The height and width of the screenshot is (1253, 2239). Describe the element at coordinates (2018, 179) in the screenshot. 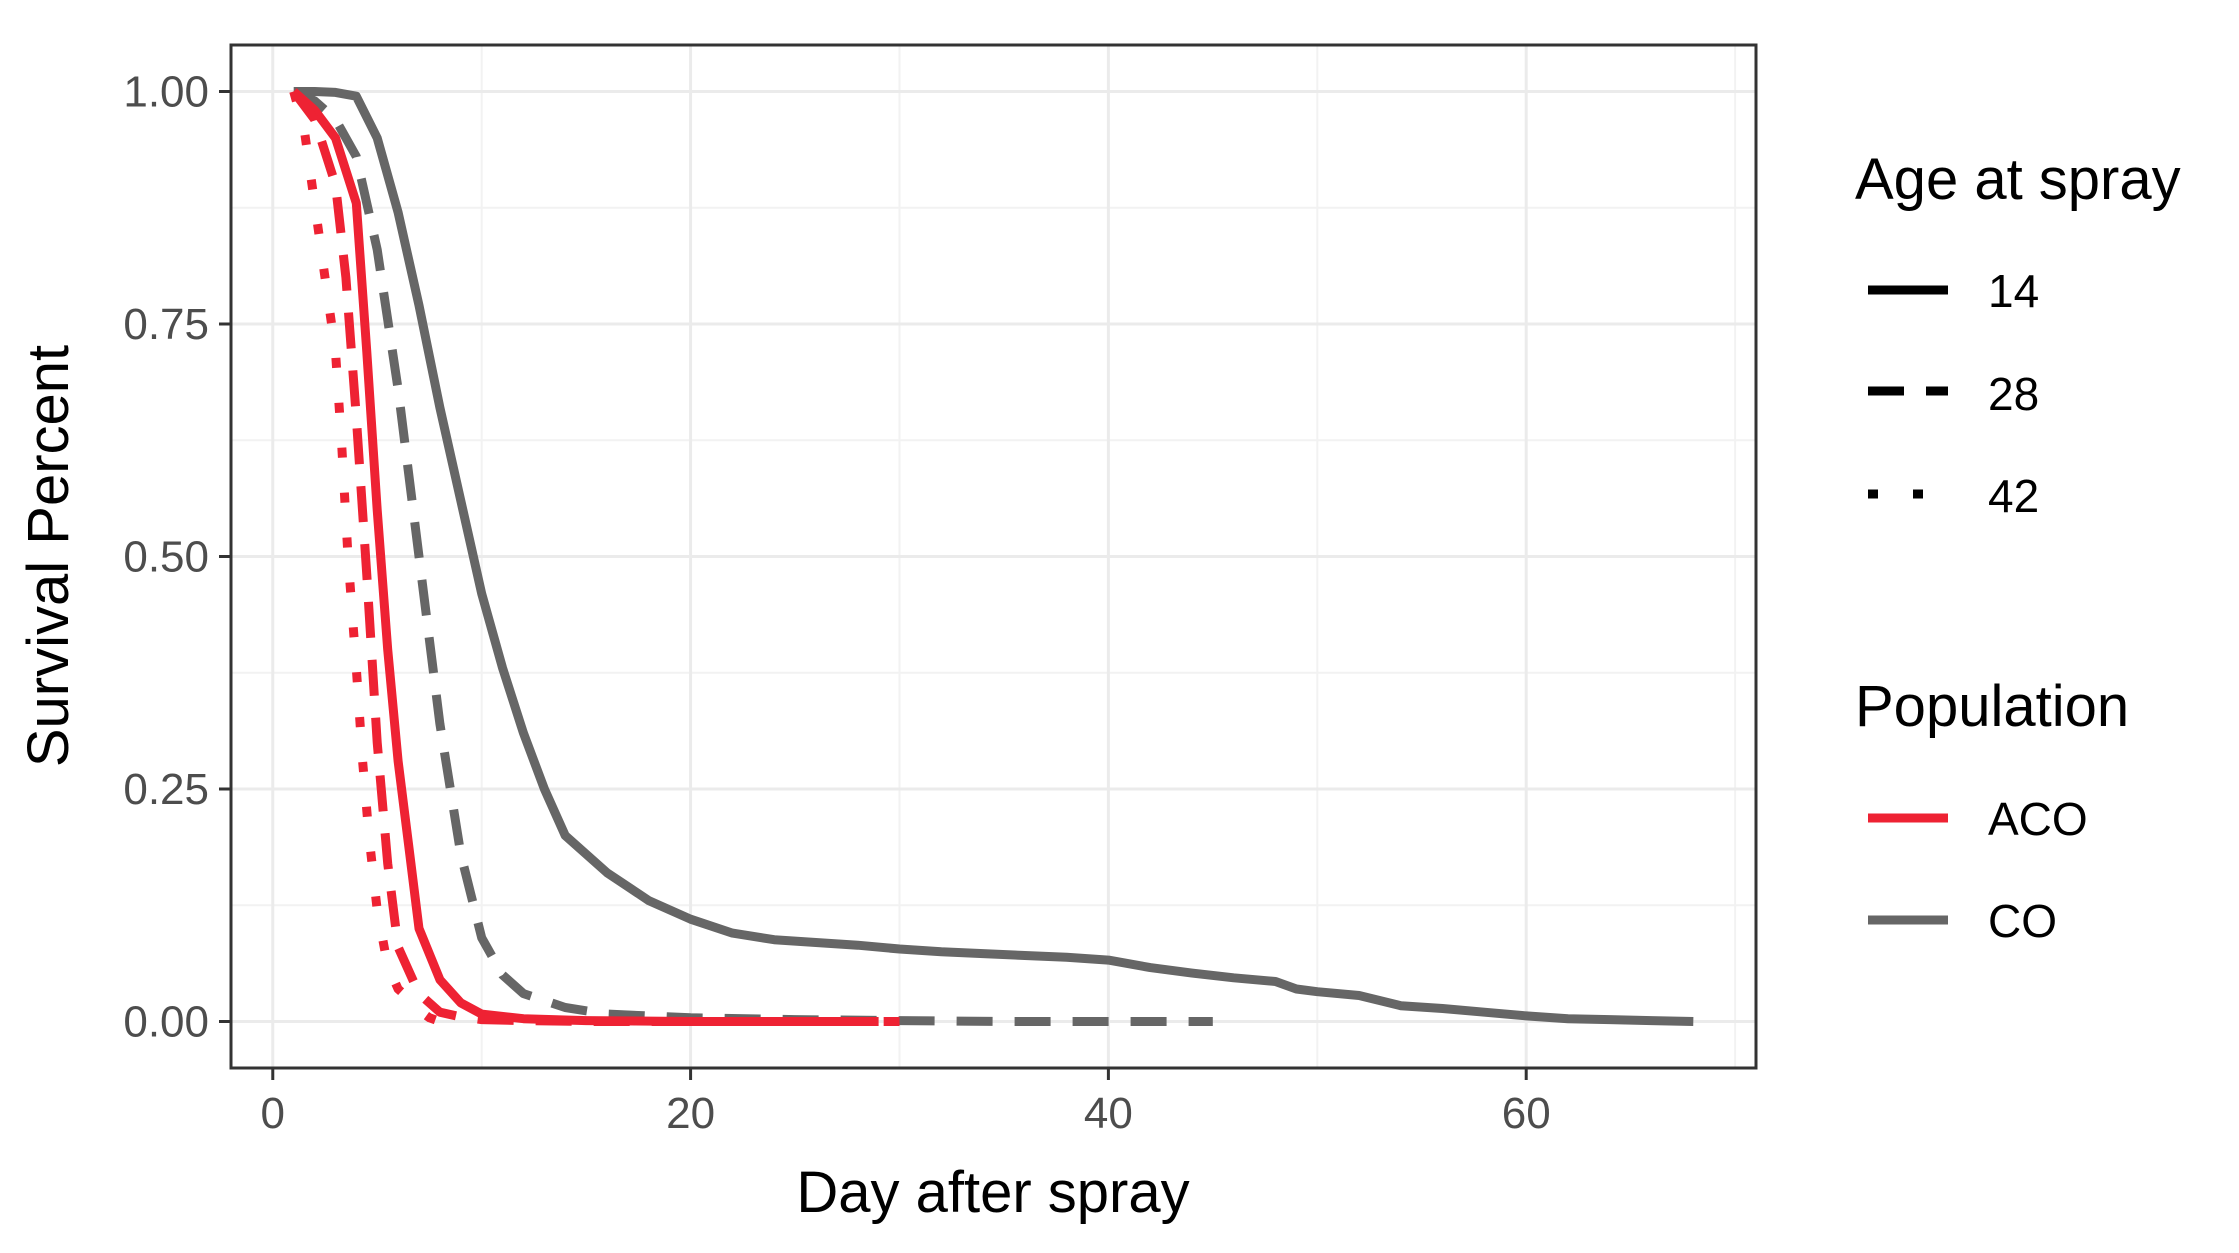

I see `legend-title-age: Age at spray` at that location.